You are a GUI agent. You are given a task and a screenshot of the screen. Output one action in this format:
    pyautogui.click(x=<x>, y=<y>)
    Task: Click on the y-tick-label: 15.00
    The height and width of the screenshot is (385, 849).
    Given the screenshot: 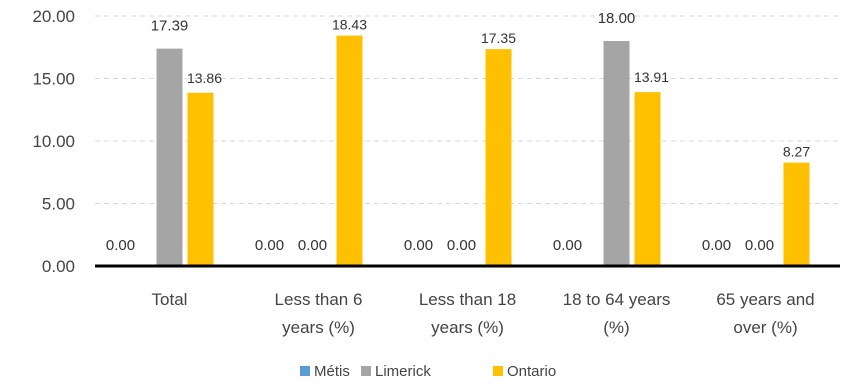 What is the action you would take?
    pyautogui.click(x=53, y=79)
    